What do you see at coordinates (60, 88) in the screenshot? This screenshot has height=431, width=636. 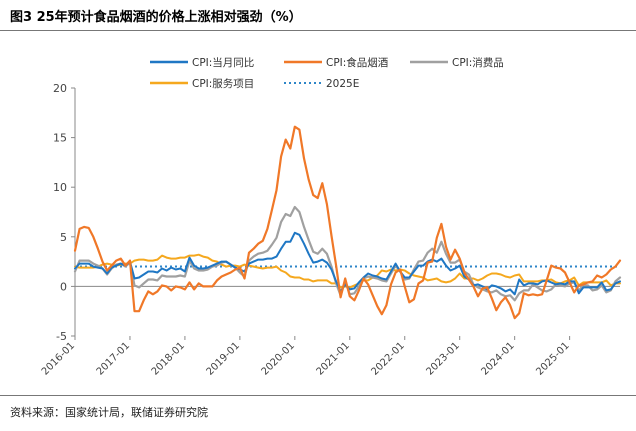 I see `y-tick-label: 20` at bounding box center [60, 88].